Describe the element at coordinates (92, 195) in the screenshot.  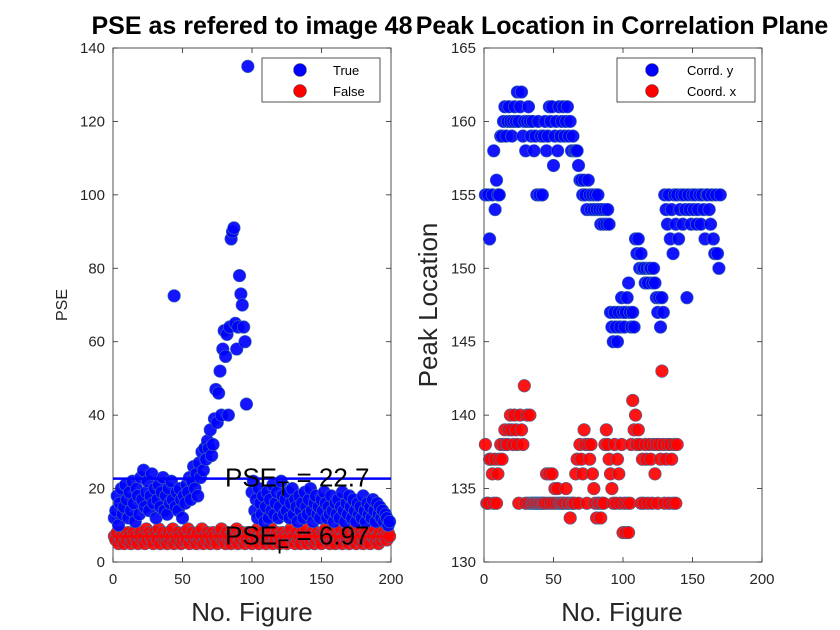
I see `left-y-tick-label: 100` at that location.